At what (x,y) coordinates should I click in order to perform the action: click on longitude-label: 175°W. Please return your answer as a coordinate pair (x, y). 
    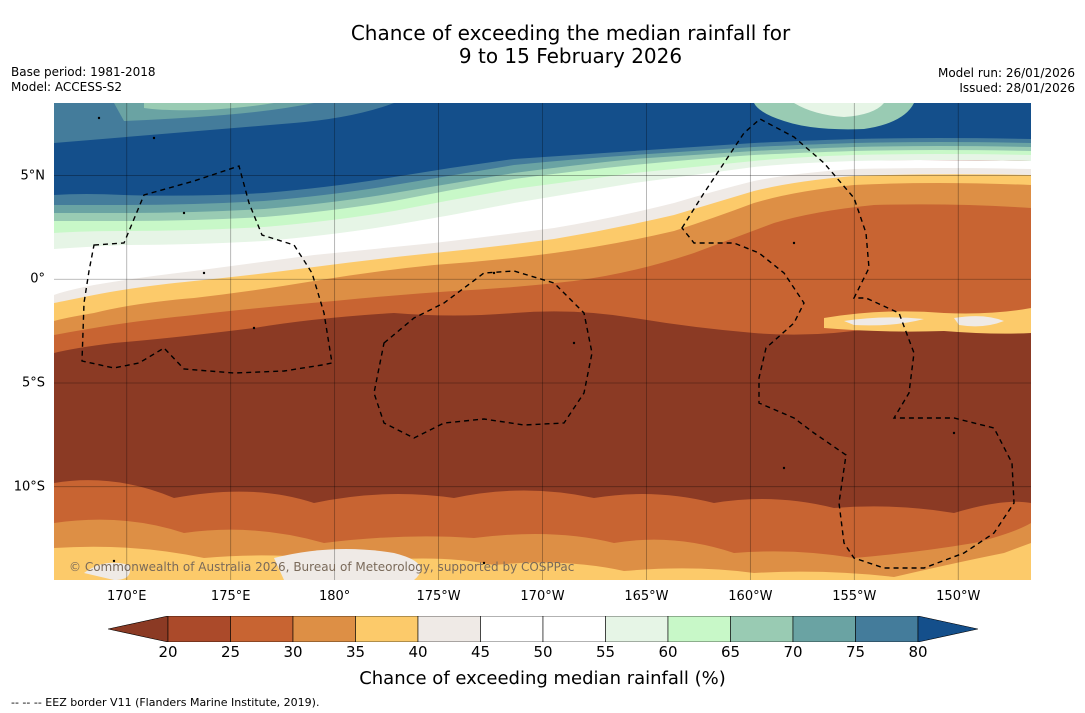
    Looking at the image, I should click on (438, 596).